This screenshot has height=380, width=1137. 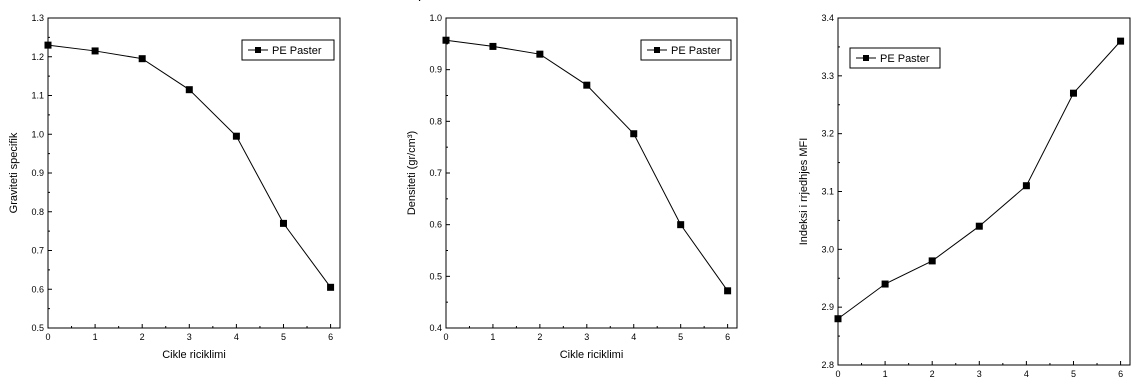 I want to click on y-axis-title: Densiteti (gr/cm³), so click(x=412, y=173).